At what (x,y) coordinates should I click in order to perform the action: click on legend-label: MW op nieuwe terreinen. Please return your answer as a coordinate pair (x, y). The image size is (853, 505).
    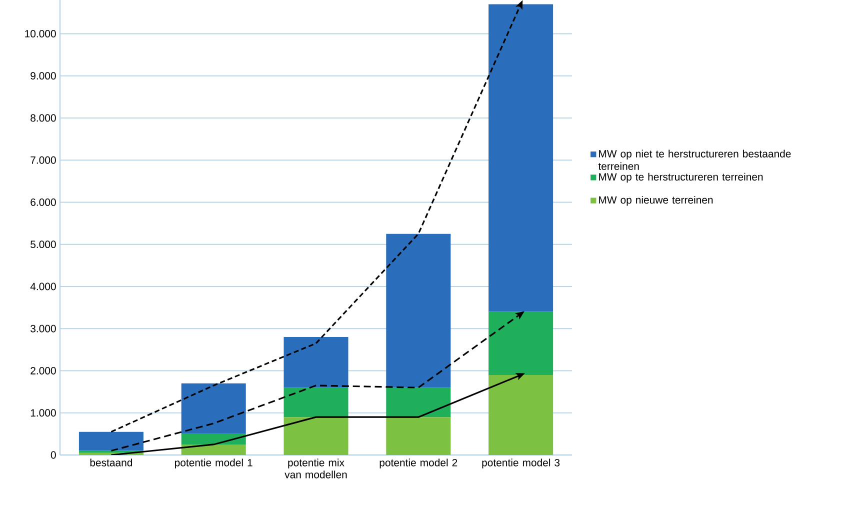
    Looking at the image, I should click on (656, 201).